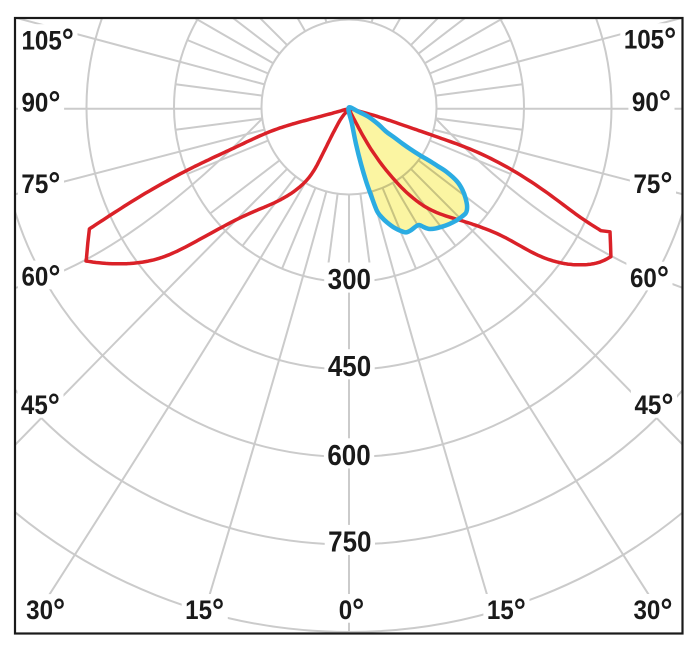 This screenshot has height=653, width=700. I want to click on svg-text: 300, so click(349, 279).